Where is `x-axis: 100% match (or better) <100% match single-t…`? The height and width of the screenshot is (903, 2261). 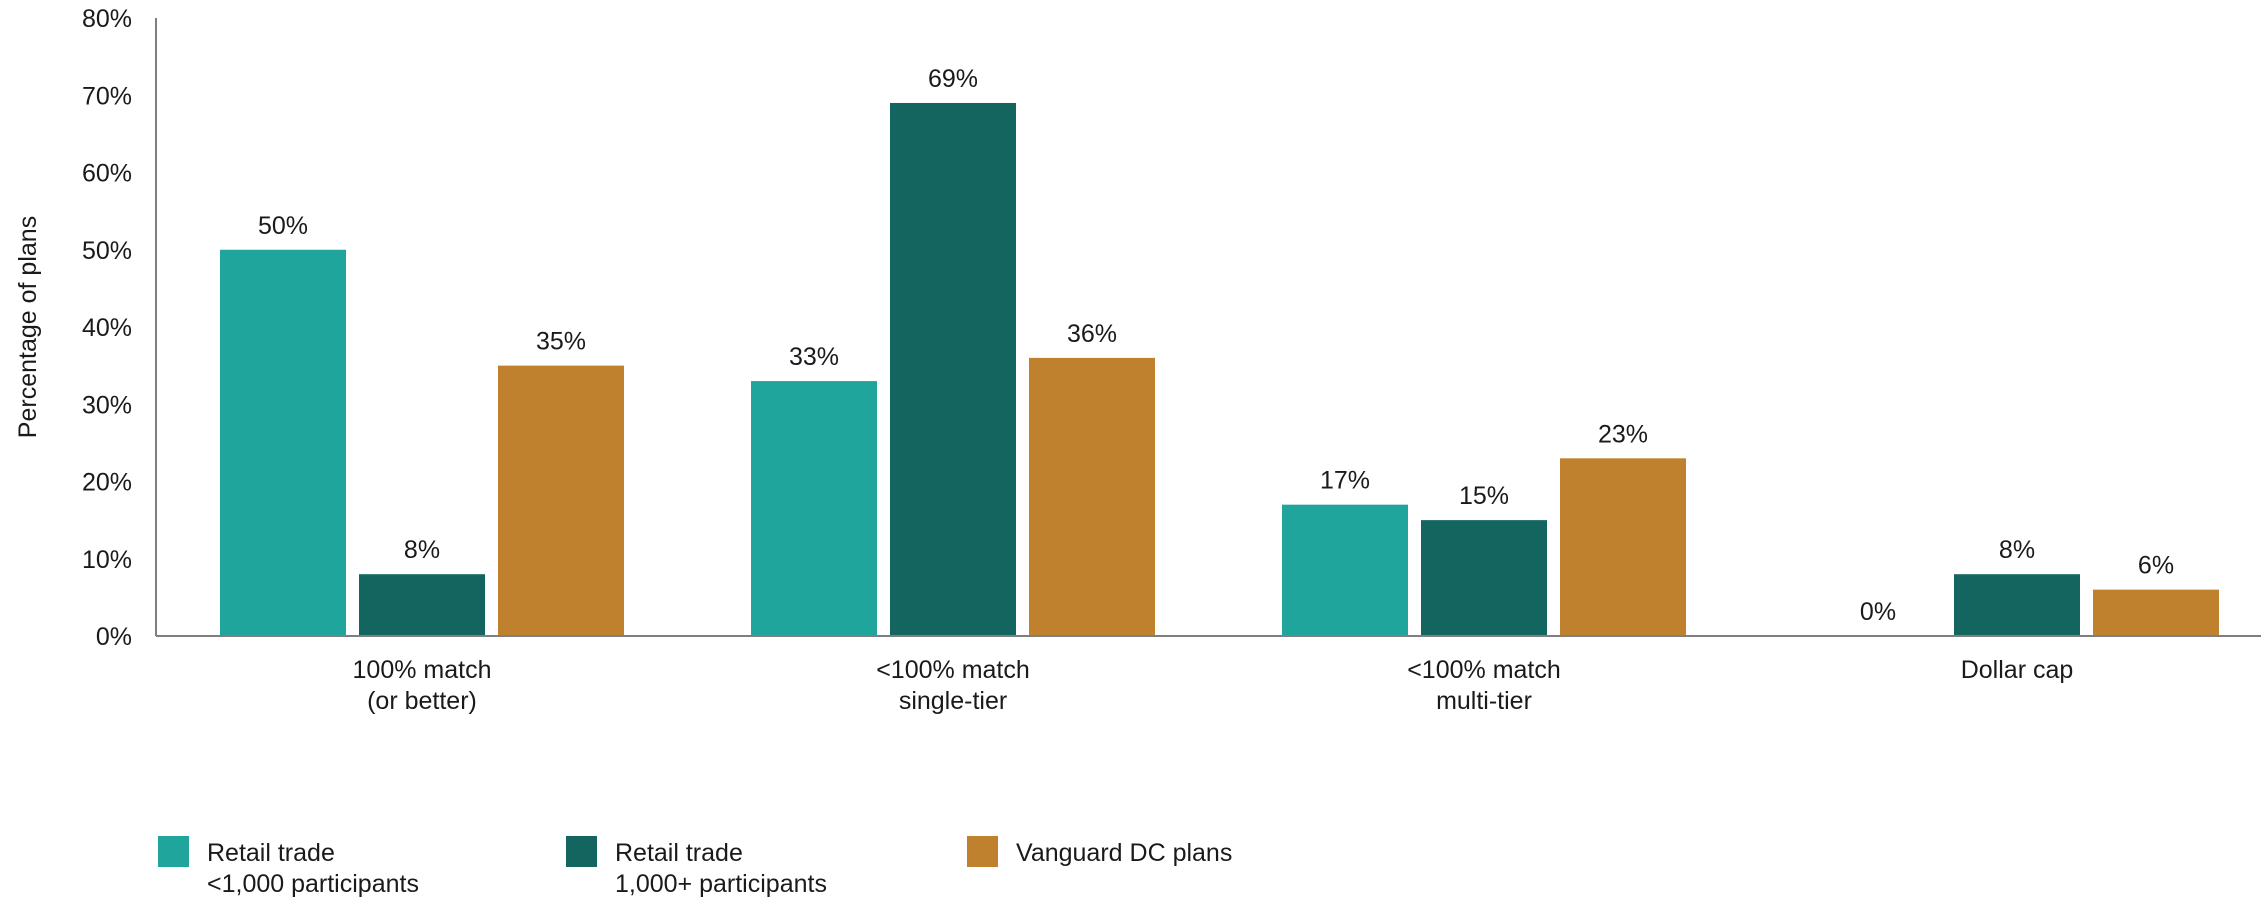
x-axis: 100% match (or better) <100% match single-t… is located at coordinates (1208, 675).